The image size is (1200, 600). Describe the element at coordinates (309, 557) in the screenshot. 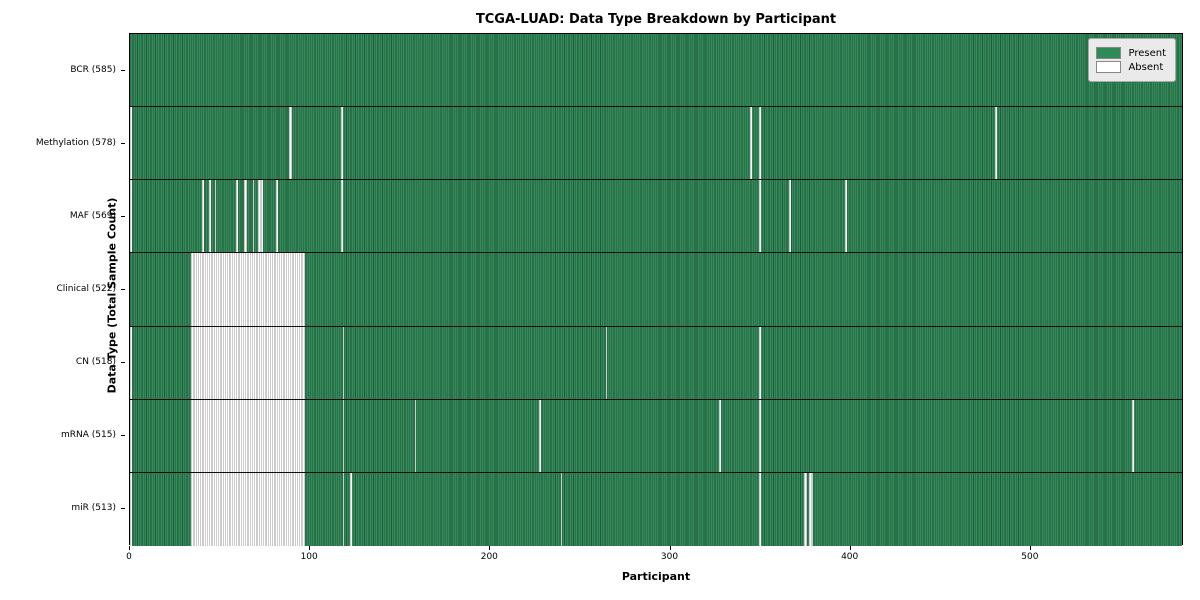

I see `x-tick-label: 100` at that location.